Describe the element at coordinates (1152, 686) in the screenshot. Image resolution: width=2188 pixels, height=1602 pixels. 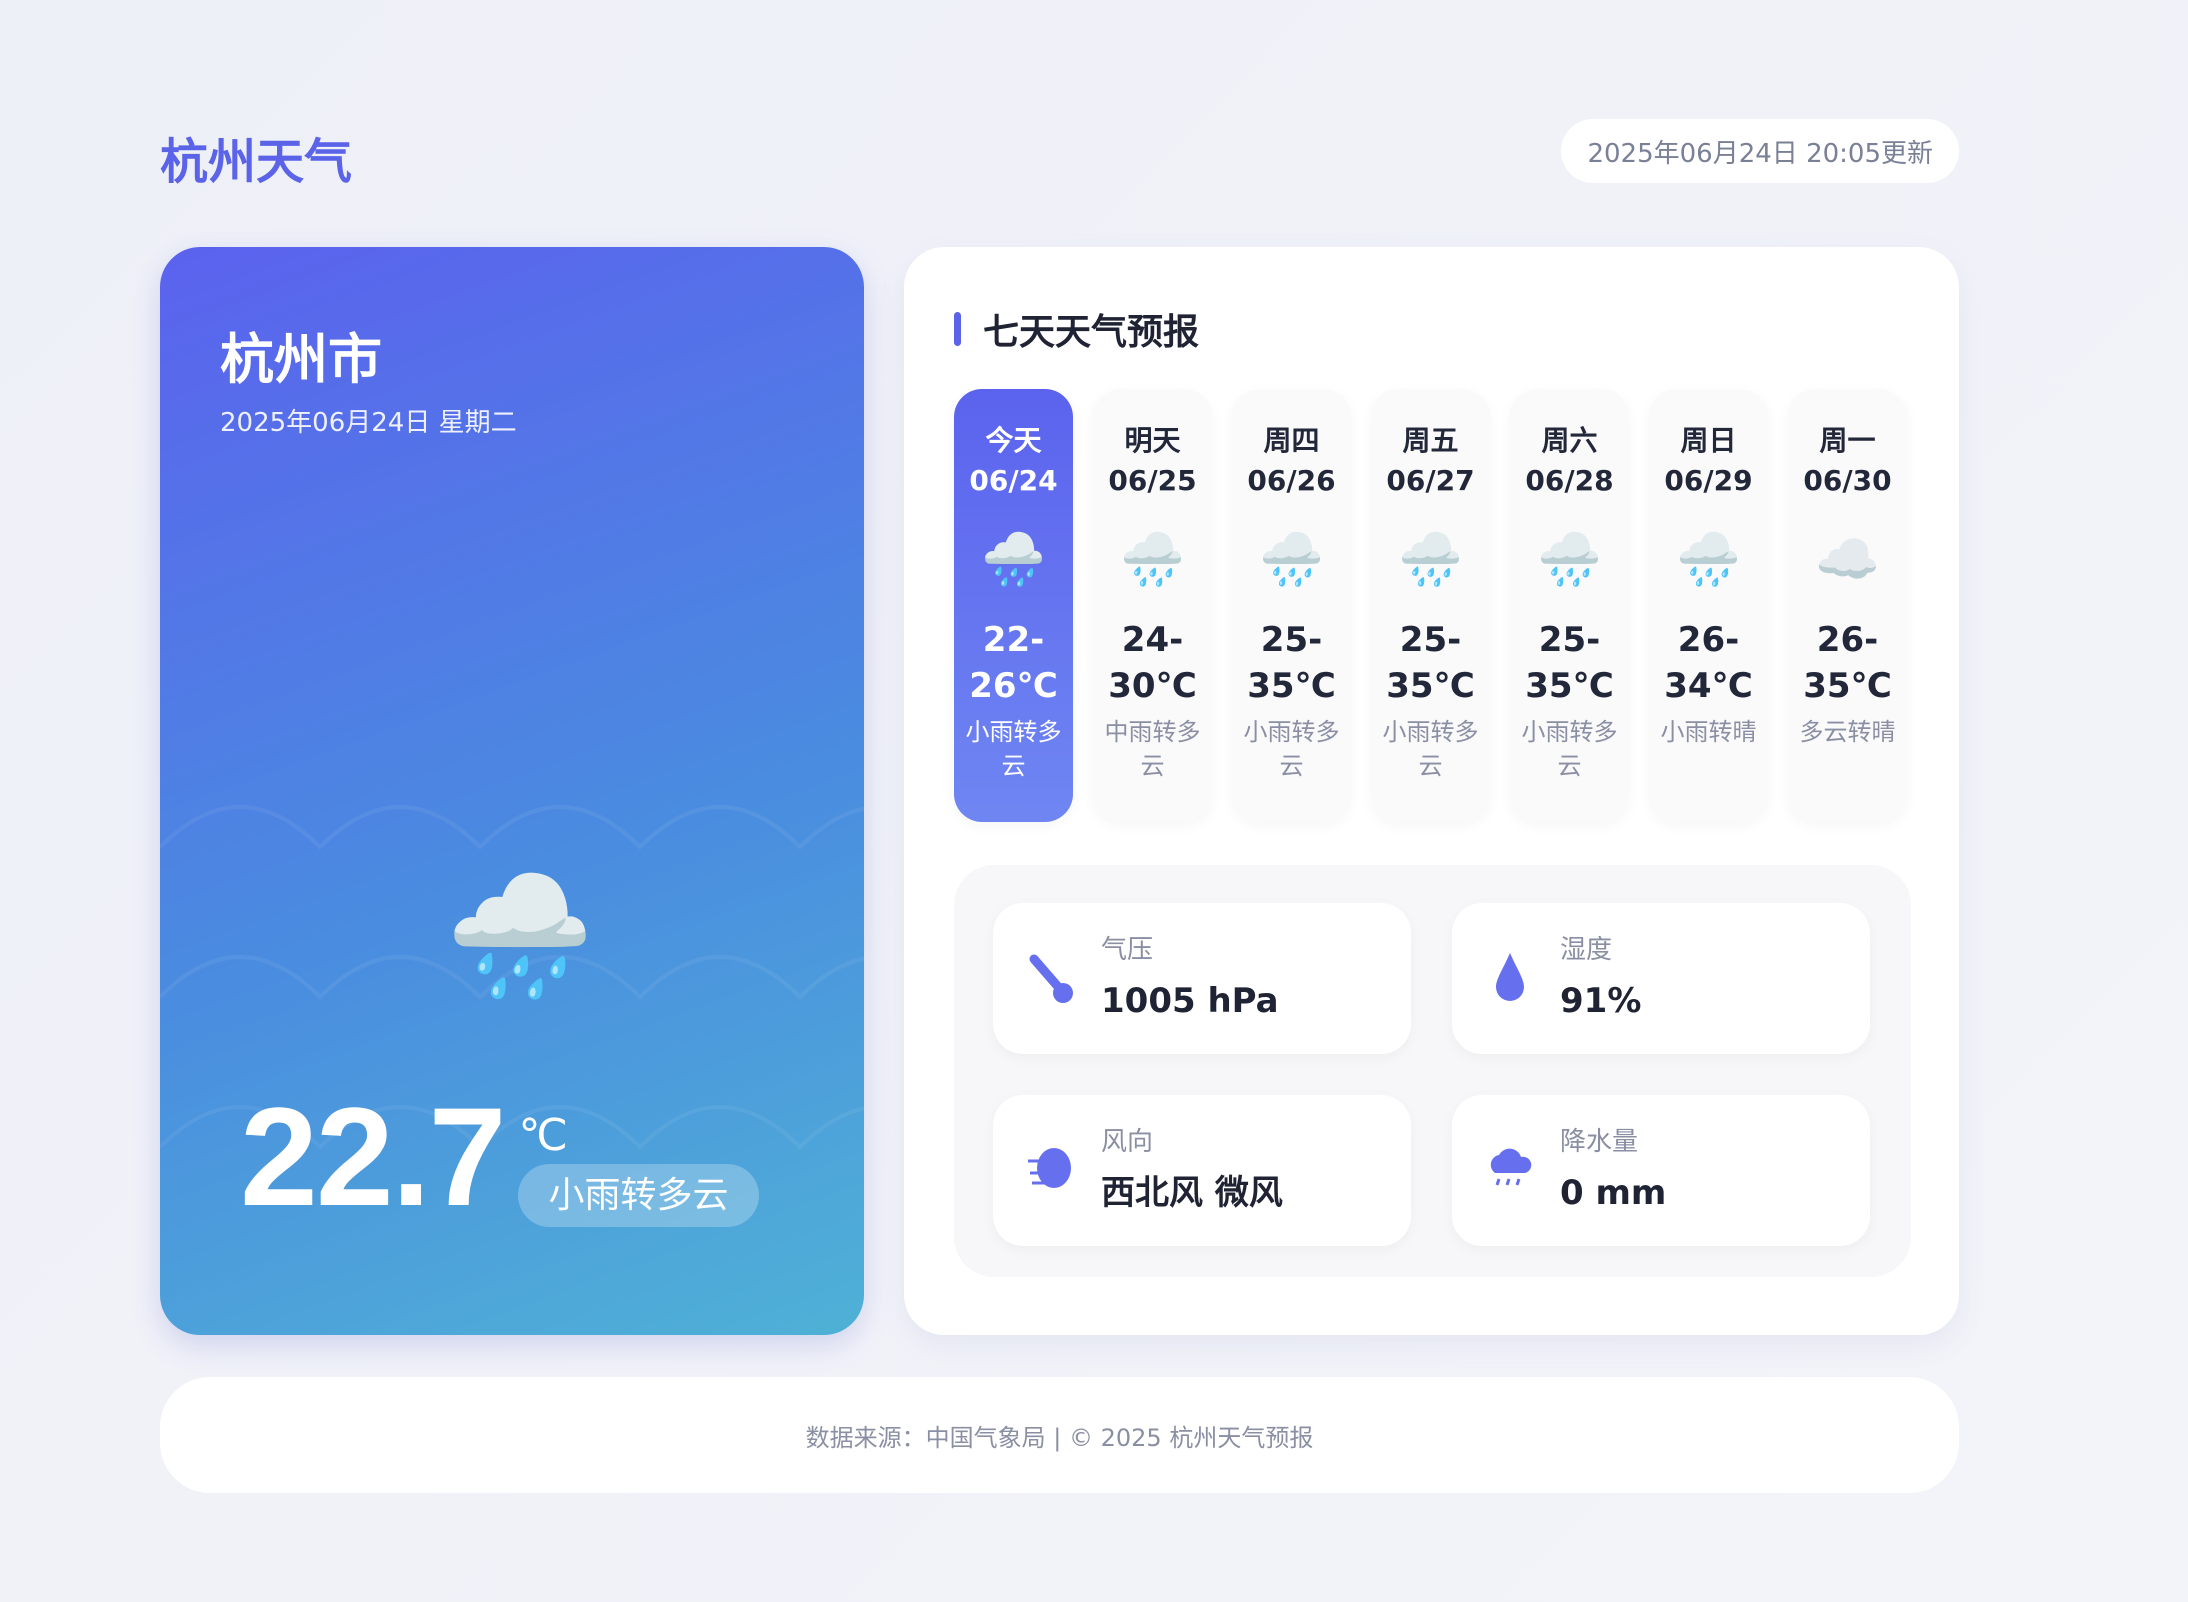
I see `temp-high: 30℃` at that location.